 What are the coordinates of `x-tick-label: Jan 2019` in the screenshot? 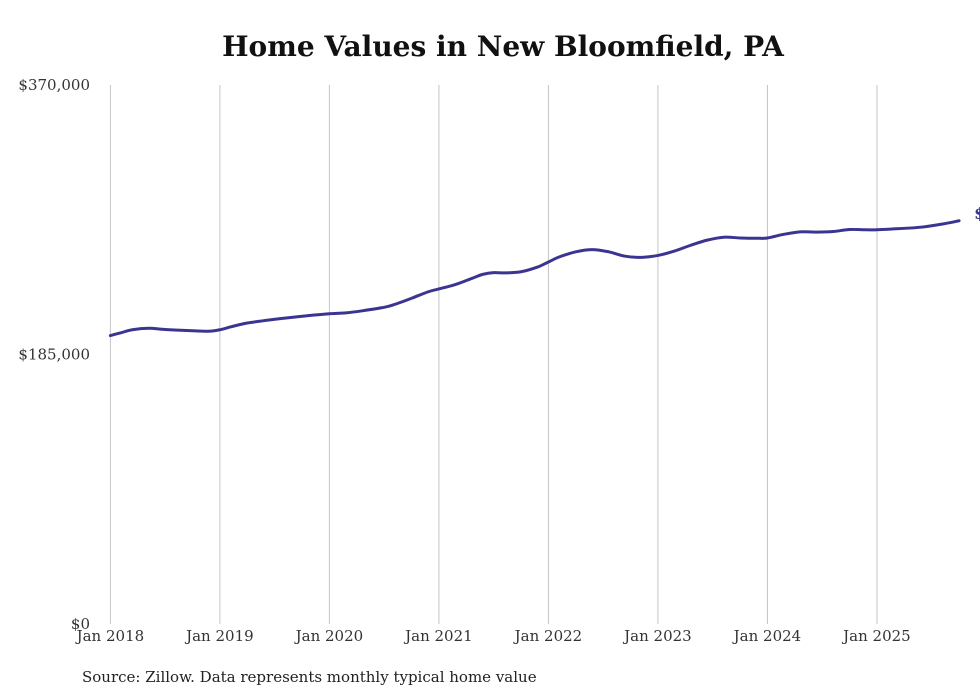 It's located at (219, 636).